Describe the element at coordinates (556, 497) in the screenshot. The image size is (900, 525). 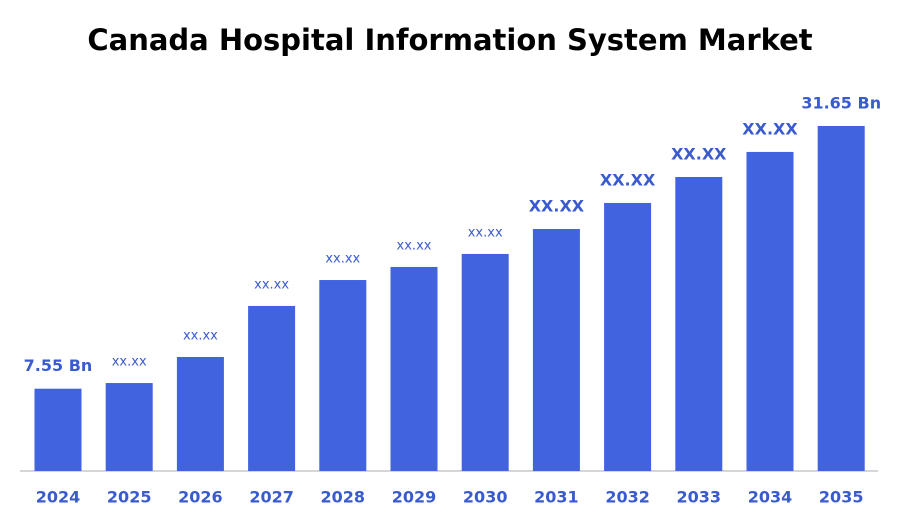
I see `x-tick-label: 2031` at that location.